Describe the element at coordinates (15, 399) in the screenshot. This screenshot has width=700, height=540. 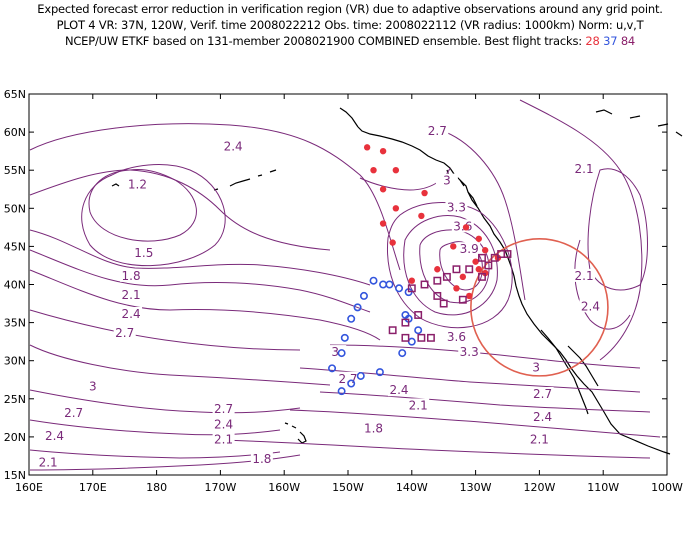
I see `lat-label: 25N` at that location.